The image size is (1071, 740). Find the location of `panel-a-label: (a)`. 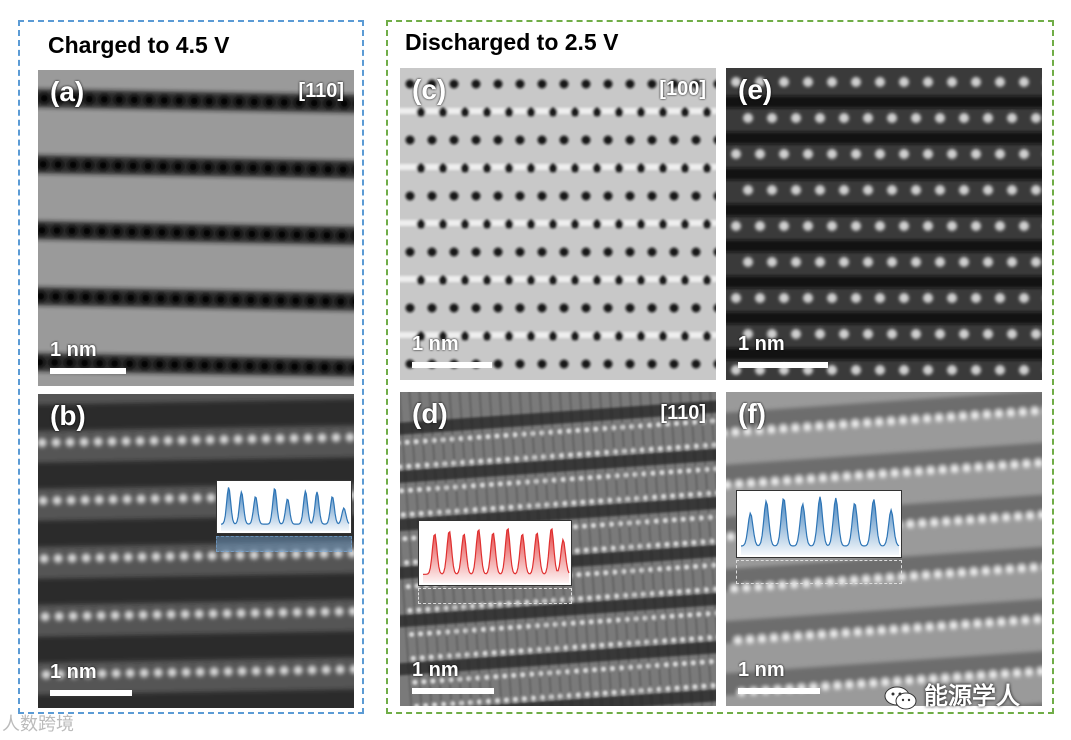

panel-a-label: (a) is located at coordinates (67, 91).